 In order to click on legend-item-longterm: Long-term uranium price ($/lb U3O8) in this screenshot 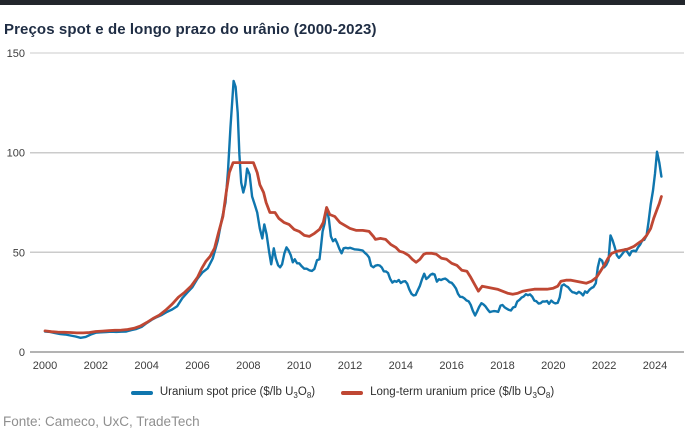, I will do `click(447, 393)`.